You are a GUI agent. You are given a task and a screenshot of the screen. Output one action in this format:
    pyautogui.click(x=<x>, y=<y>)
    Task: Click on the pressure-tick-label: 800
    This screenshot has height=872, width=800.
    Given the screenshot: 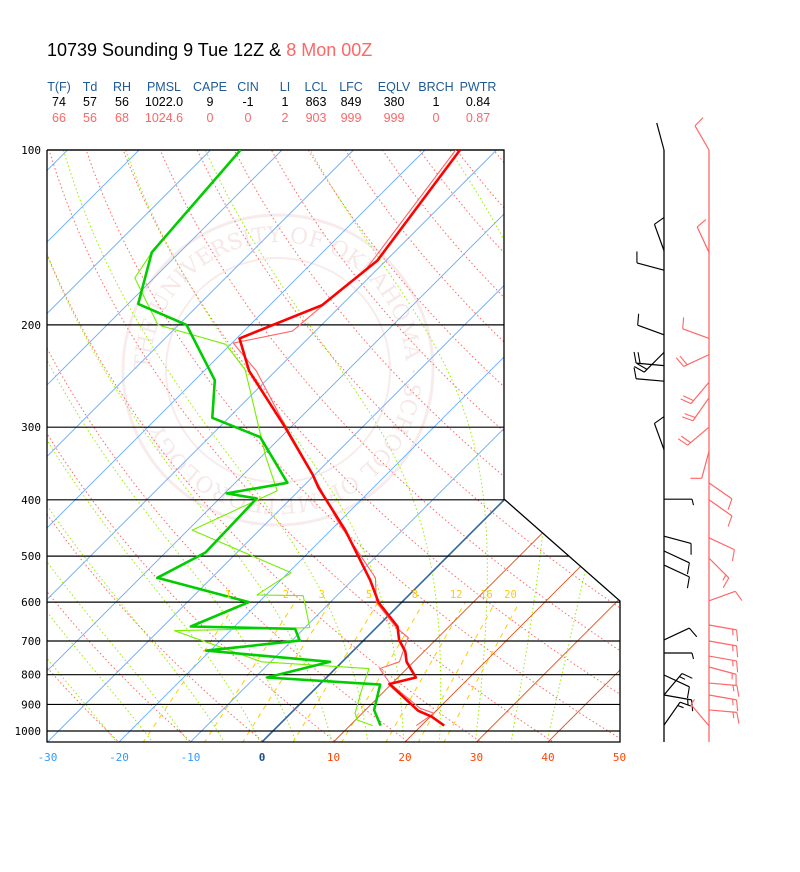 What is the action you would take?
    pyautogui.click(x=31, y=675)
    